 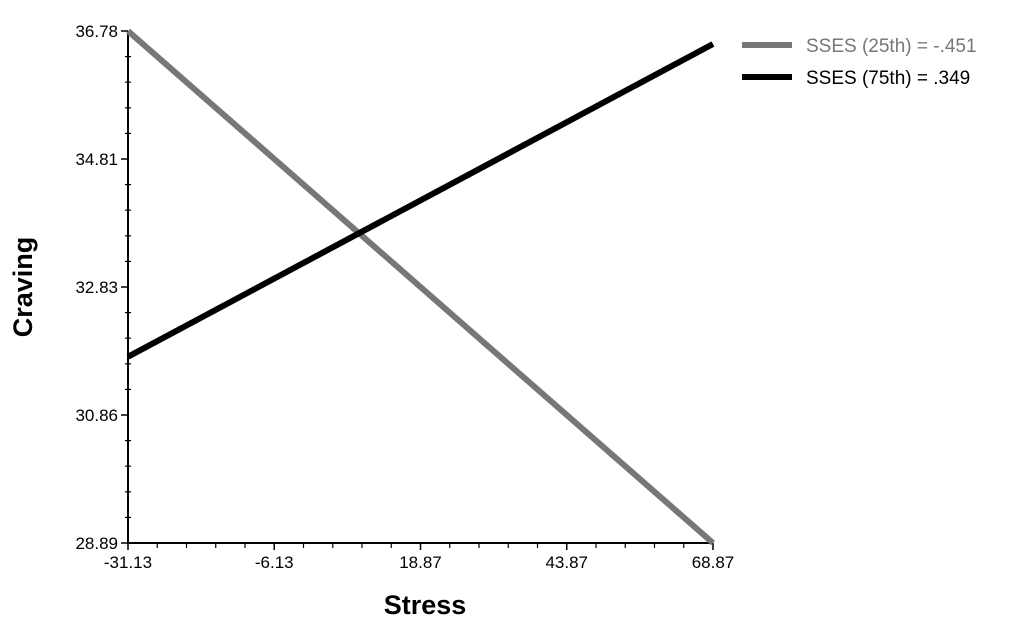 I want to click on y-tick-label: 30.86, so click(x=96, y=415).